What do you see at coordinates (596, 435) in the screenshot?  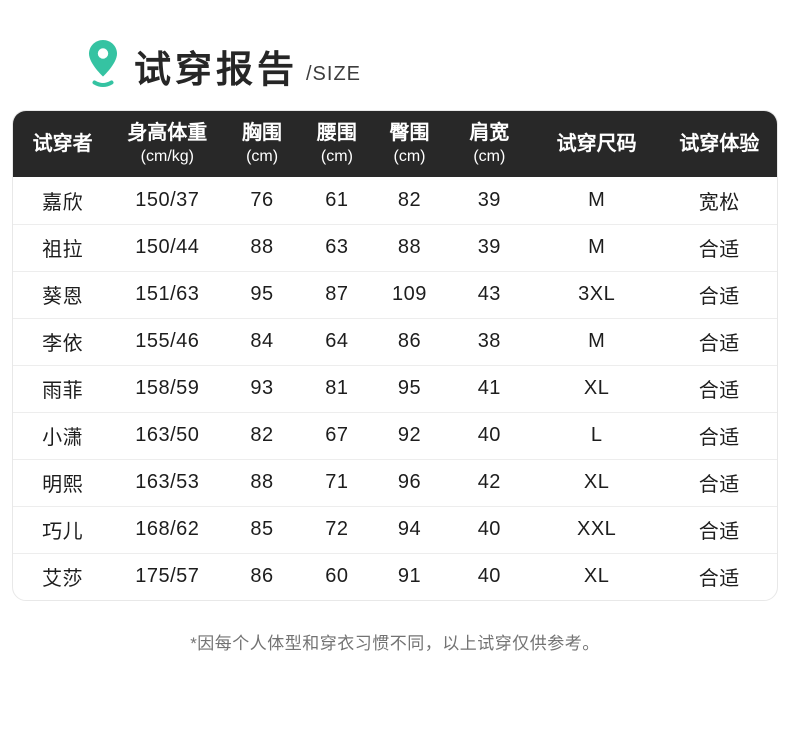 I see `table-cell: L` at bounding box center [596, 435].